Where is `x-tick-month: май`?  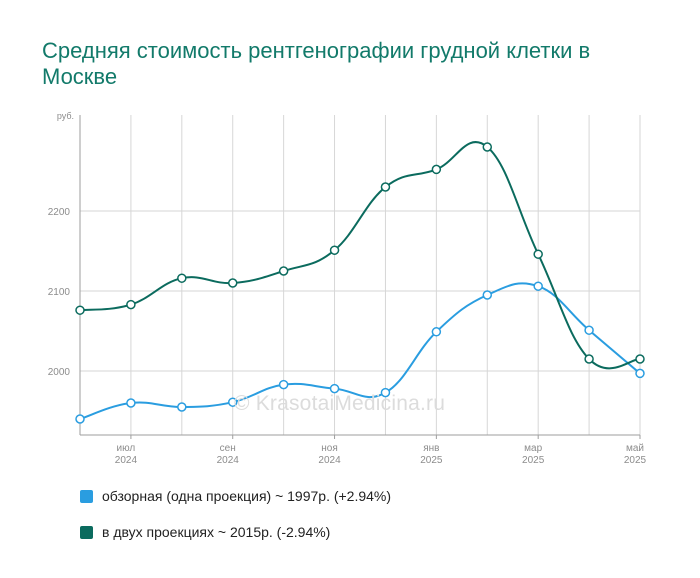 x-tick-month: май is located at coordinates (635, 448).